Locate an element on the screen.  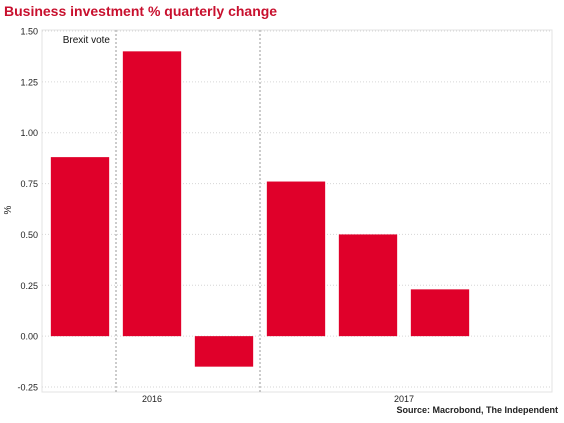
y-tick-labels: -0.25 0.00 0.25 0.50 0.75 1.00 1.25 1.50 is located at coordinates (27, 210).